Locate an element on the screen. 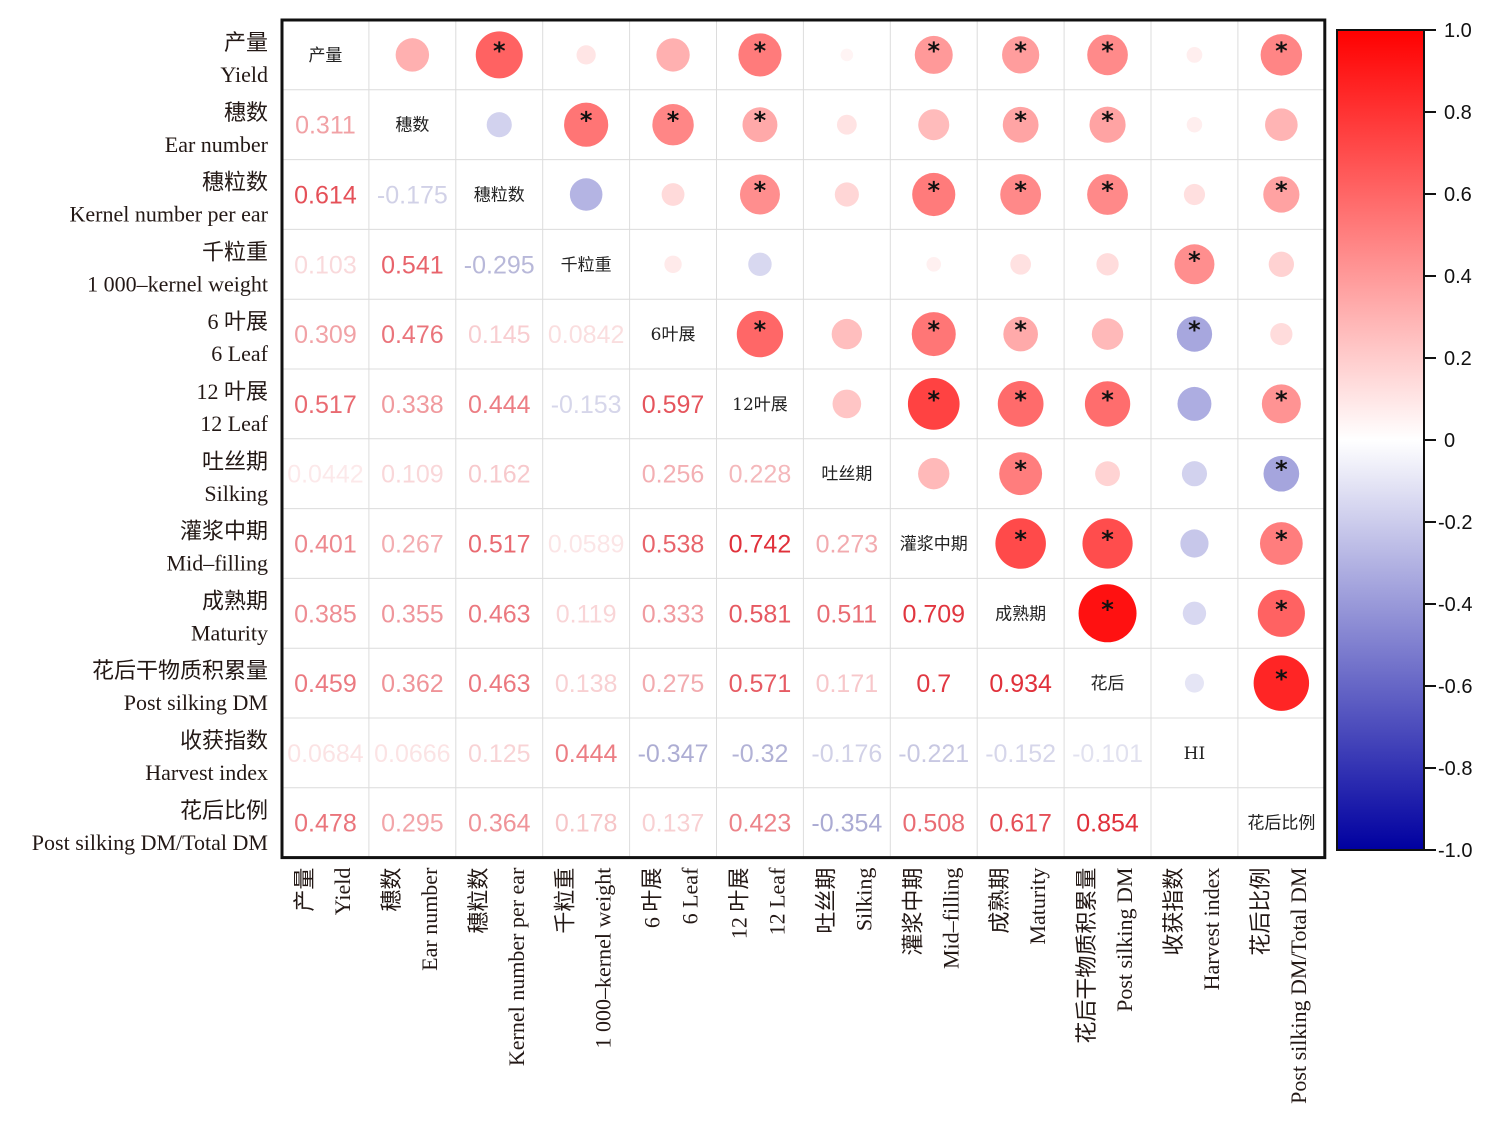 The image size is (1509, 1141). correlation-value: 0.0589 is located at coordinates (586, 545).